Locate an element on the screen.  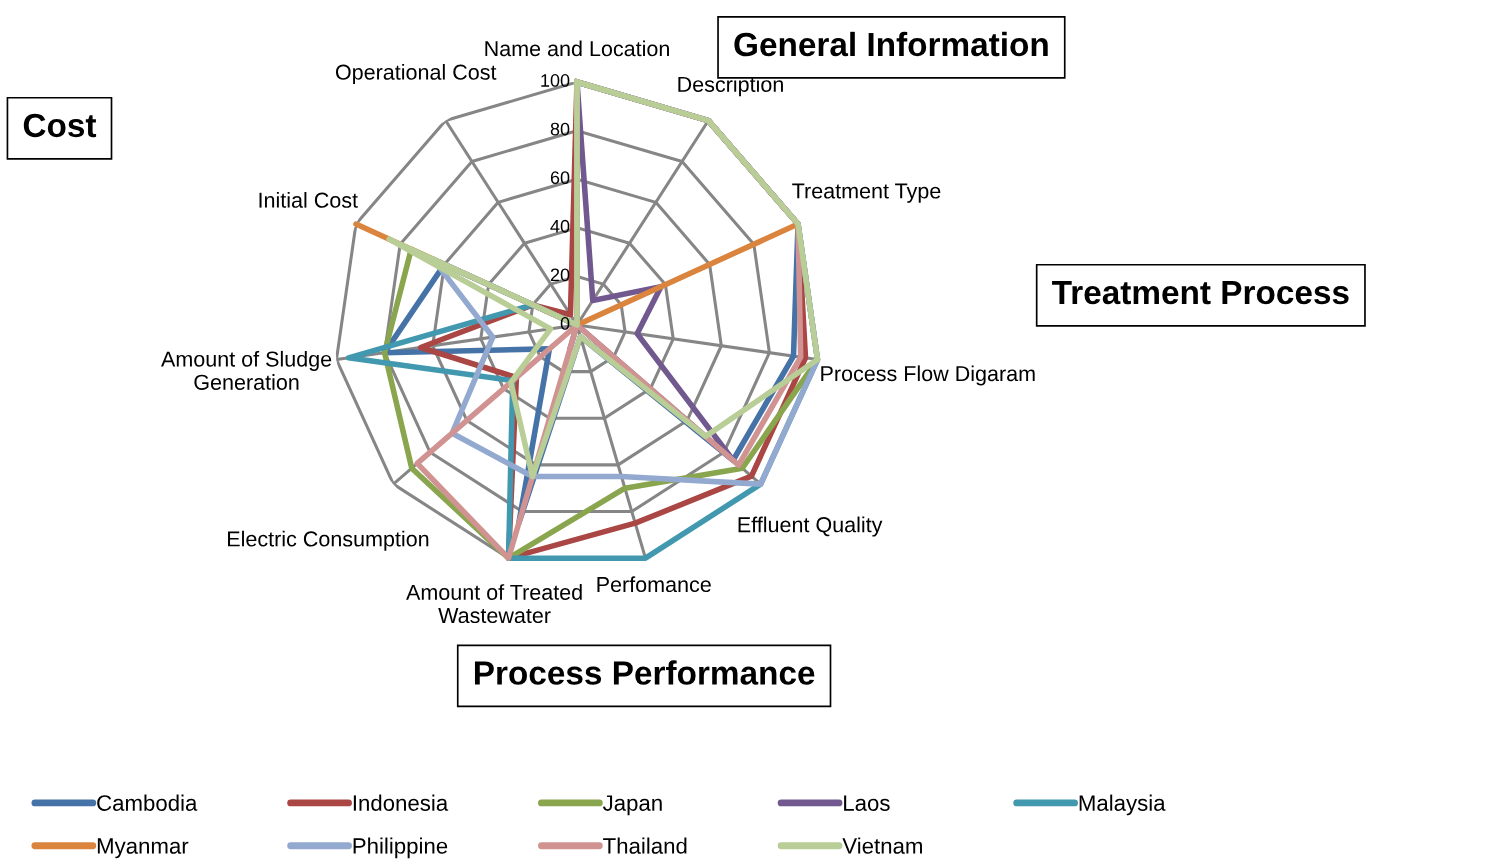
y-tick-label: 60 is located at coordinates (560, 178).